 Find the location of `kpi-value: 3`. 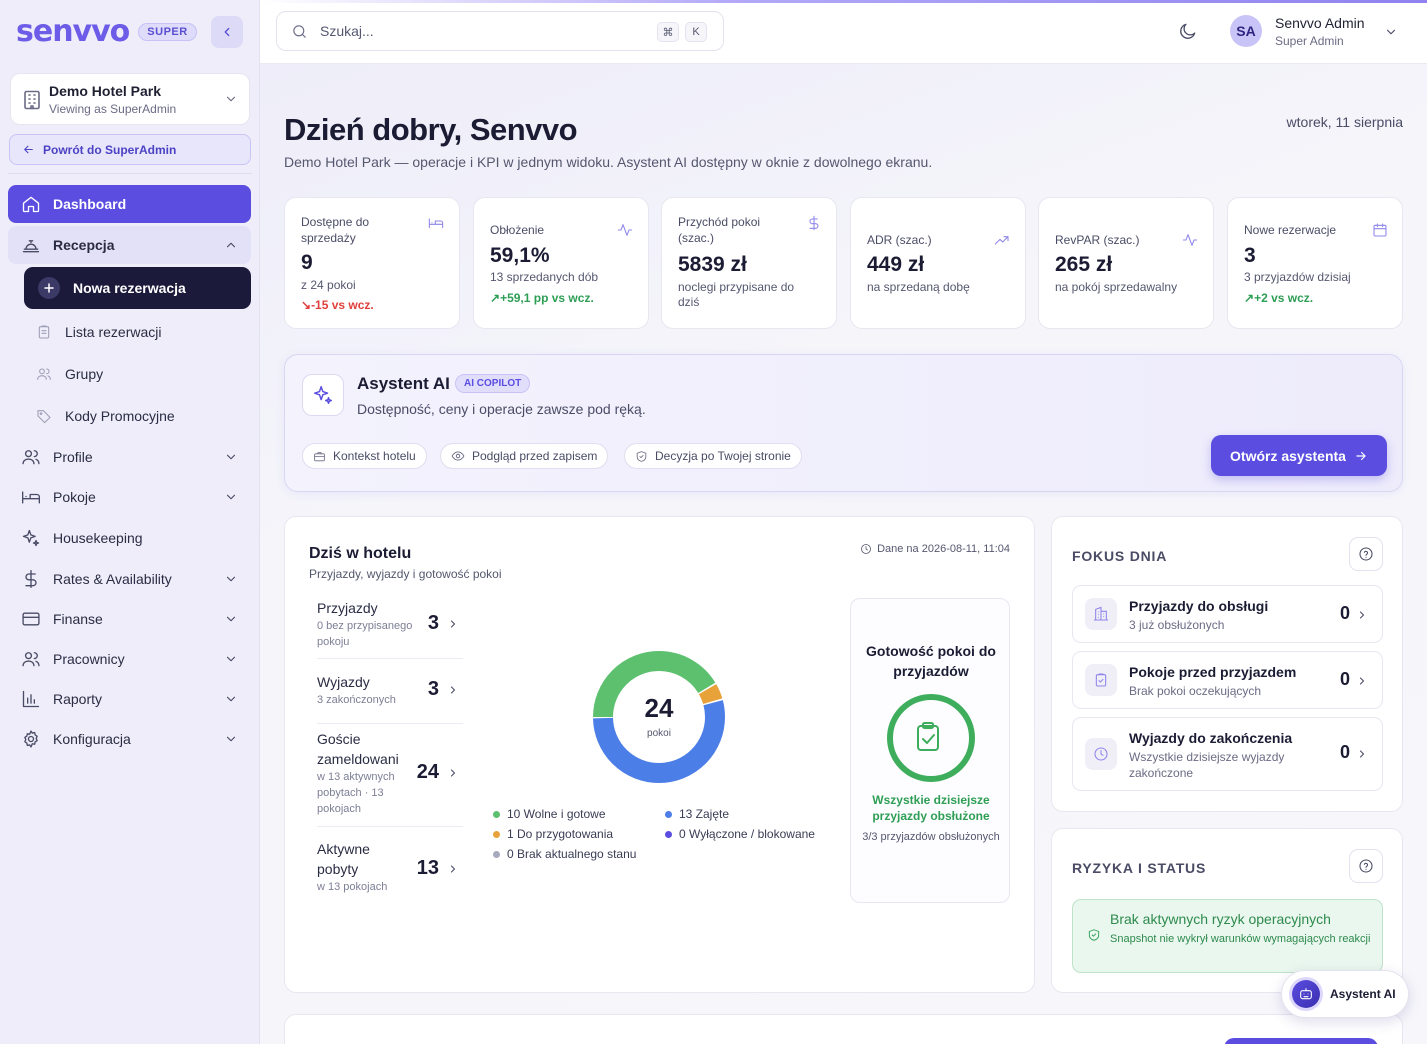

kpi-value: 3 is located at coordinates (1250, 255).